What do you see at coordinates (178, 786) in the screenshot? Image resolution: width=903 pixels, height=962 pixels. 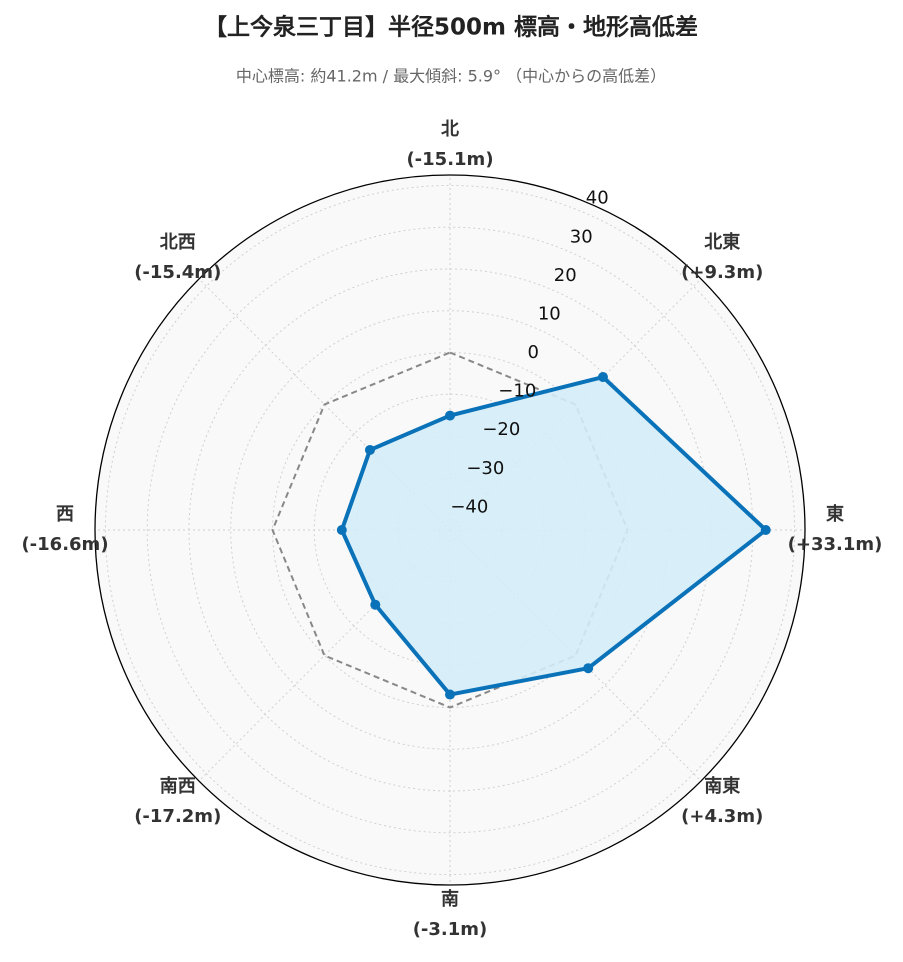 I see `category-label: 南西` at bounding box center [178, 786].